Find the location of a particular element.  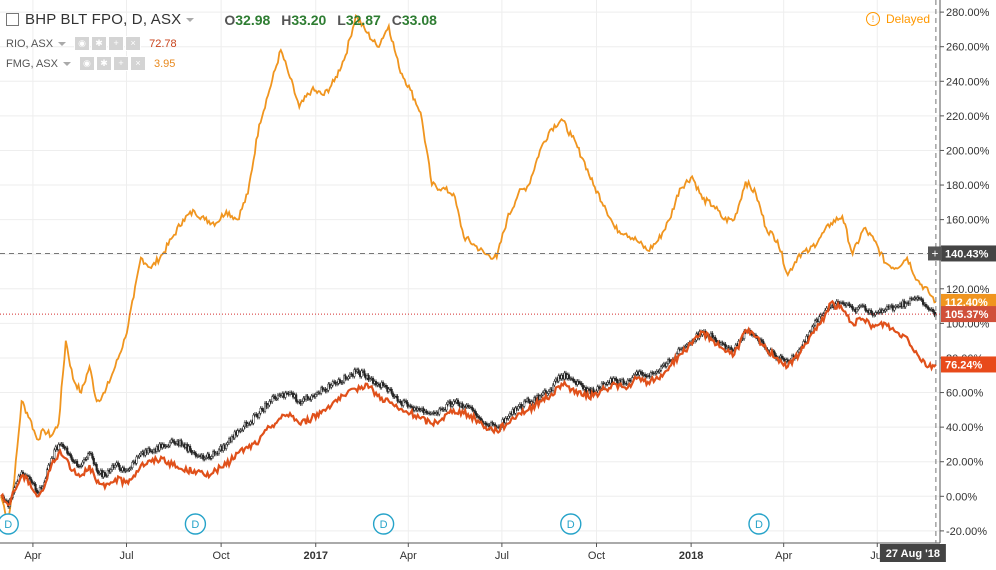

overlay-row-fmg: FMG, ASX ◉ ✱ + × 3.95 is located at coordinates (90, 63).